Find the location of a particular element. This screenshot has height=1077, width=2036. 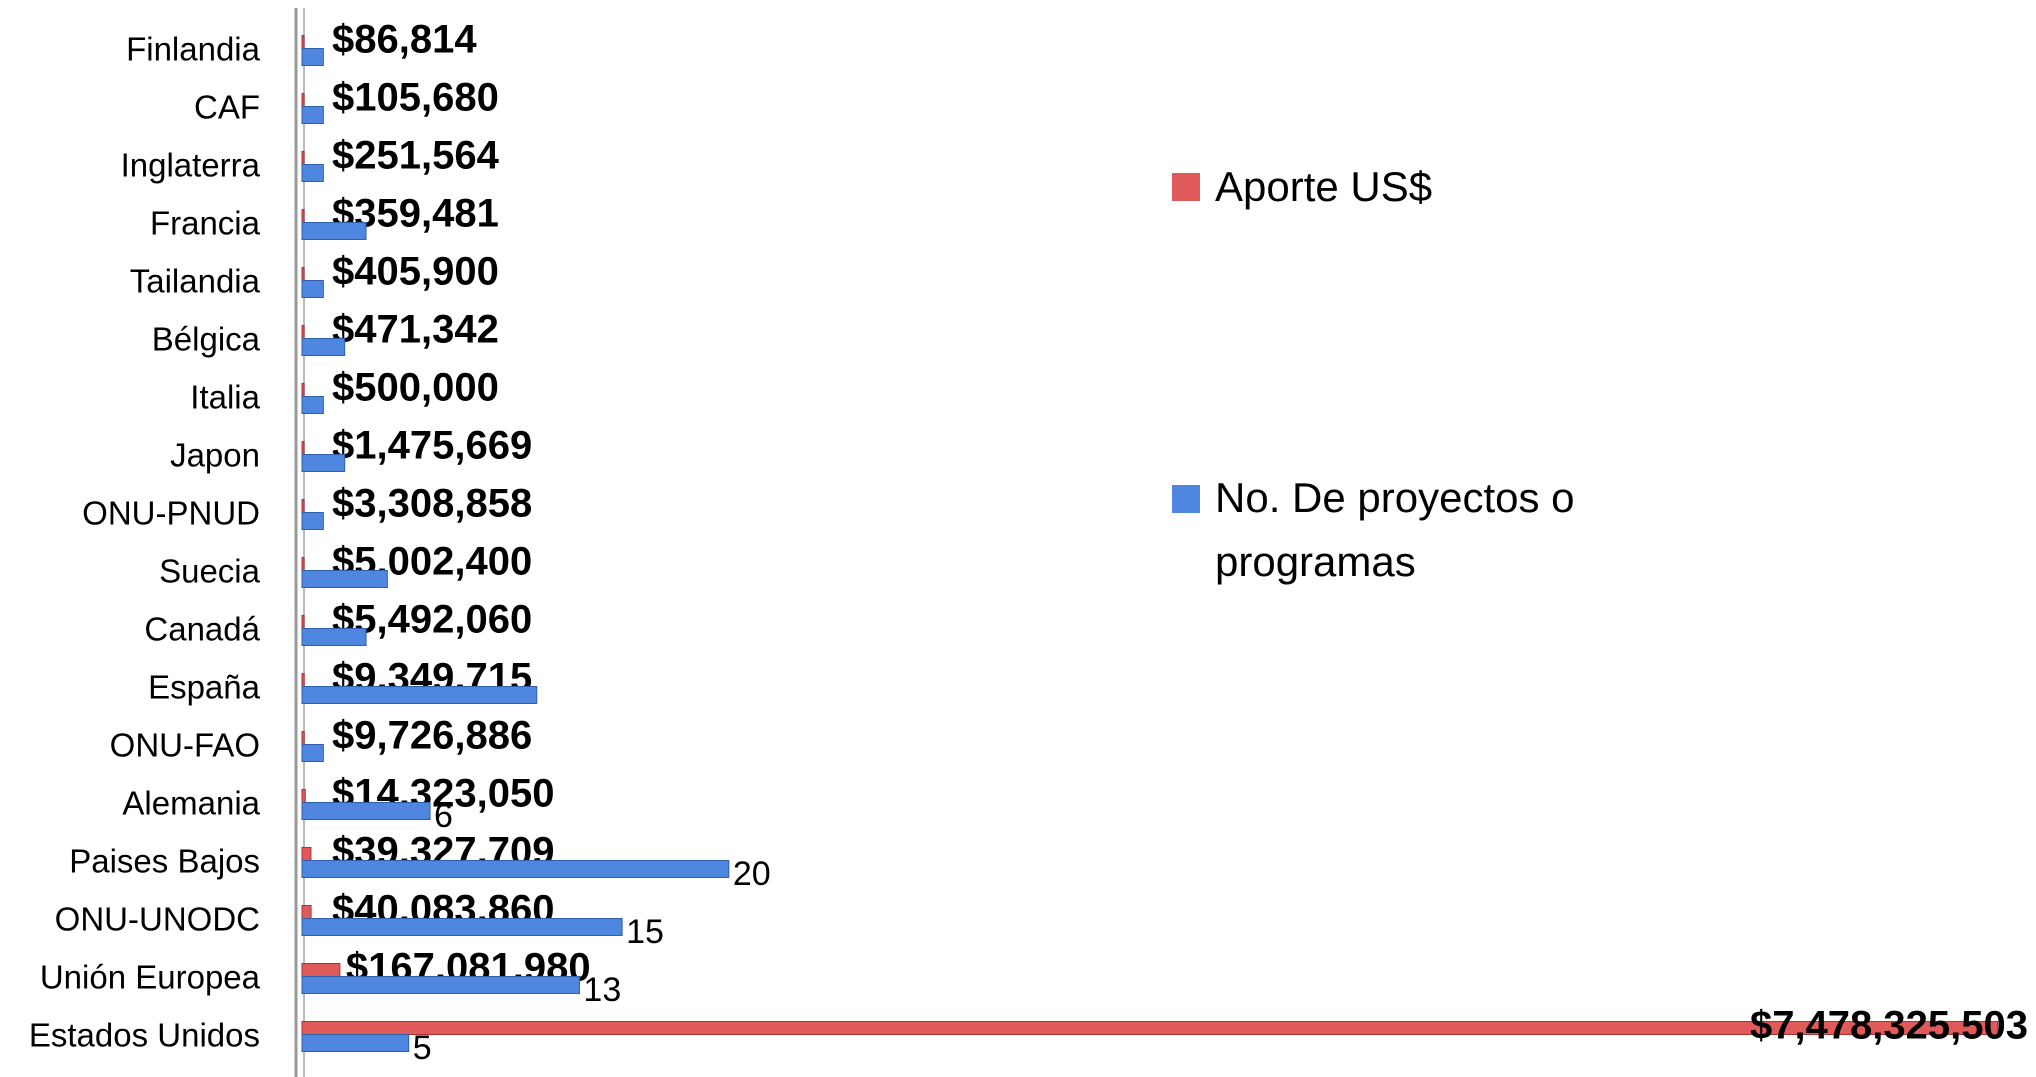

category-label: ONU-PNUD is located at coordinates (171, 513).